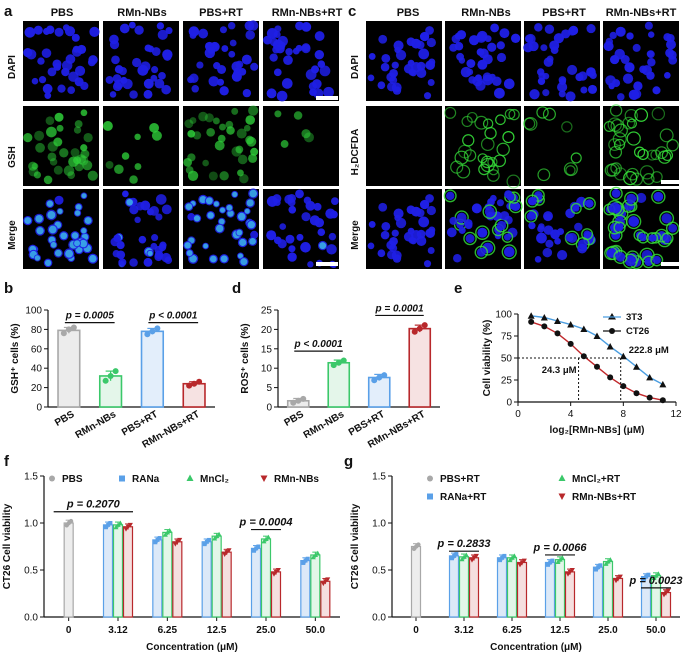 The height and width of the screenshot is (663, 685). I want to click on y-tick-label: 50, so click(507, 359).